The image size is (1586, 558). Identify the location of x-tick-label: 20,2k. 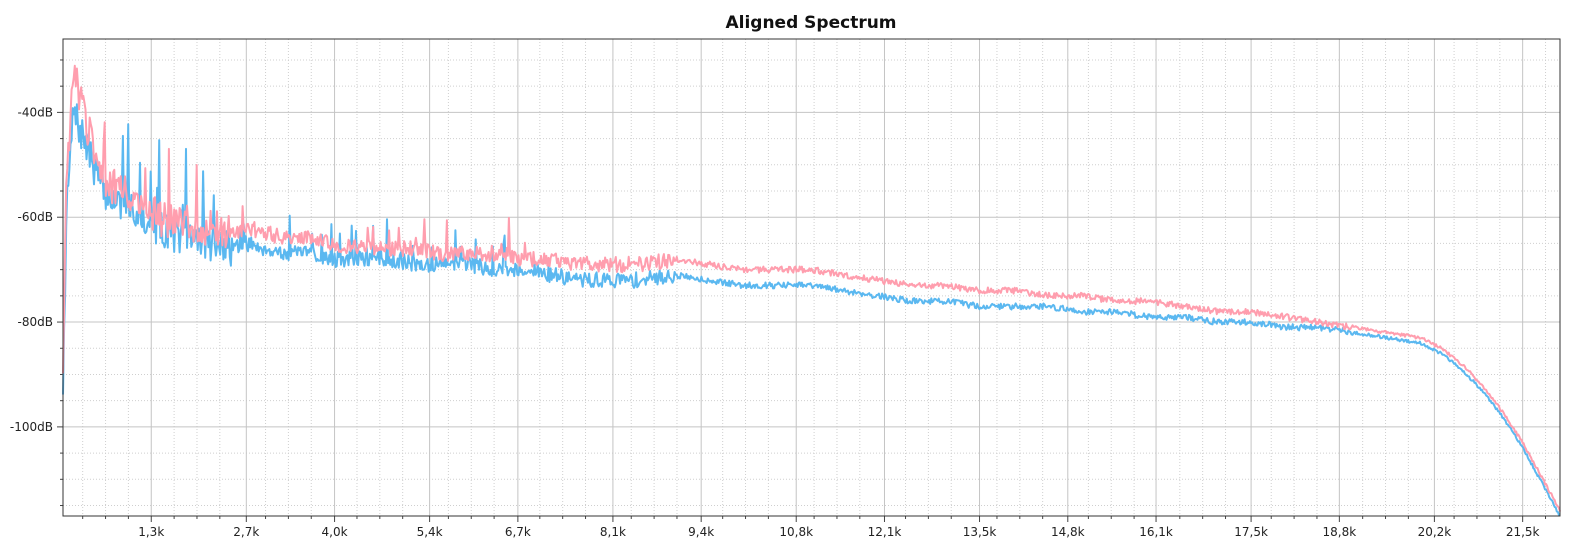
(1435, 532).